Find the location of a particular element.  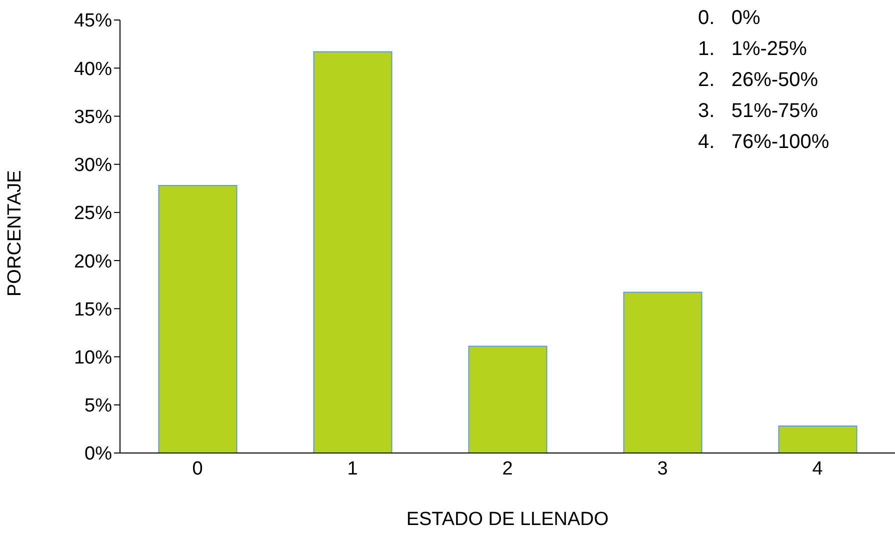

x-tick-label: 1 is located at coordinates (352, 469).